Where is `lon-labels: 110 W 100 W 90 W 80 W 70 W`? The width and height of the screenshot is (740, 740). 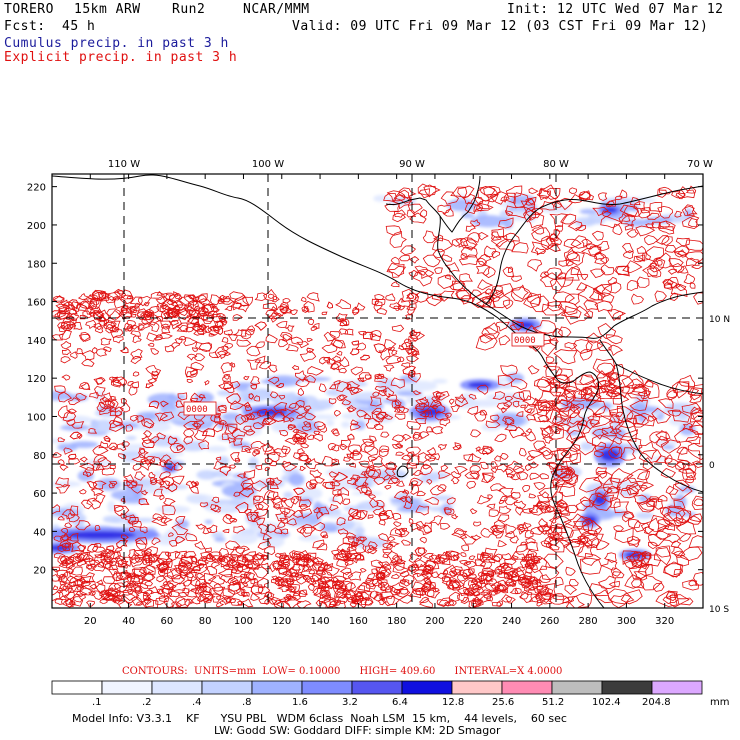 lon-labels: 110 W 100 W 90 W 80 W 70 W is located at coordinates (410, 164).